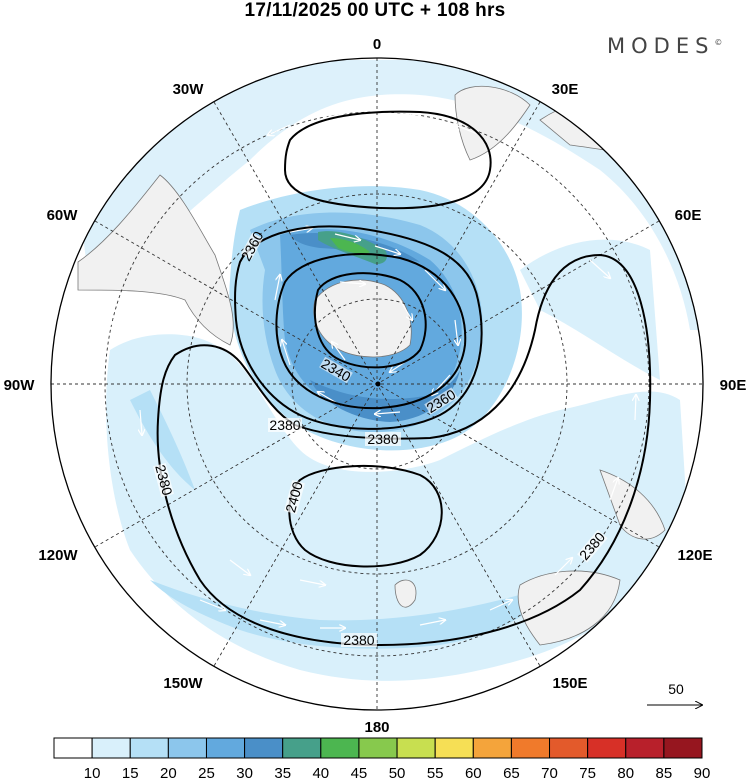 The height and width of the screenshot is (782, 750). I want to click on colorbar-tick-label: 20, so click(168, 773).